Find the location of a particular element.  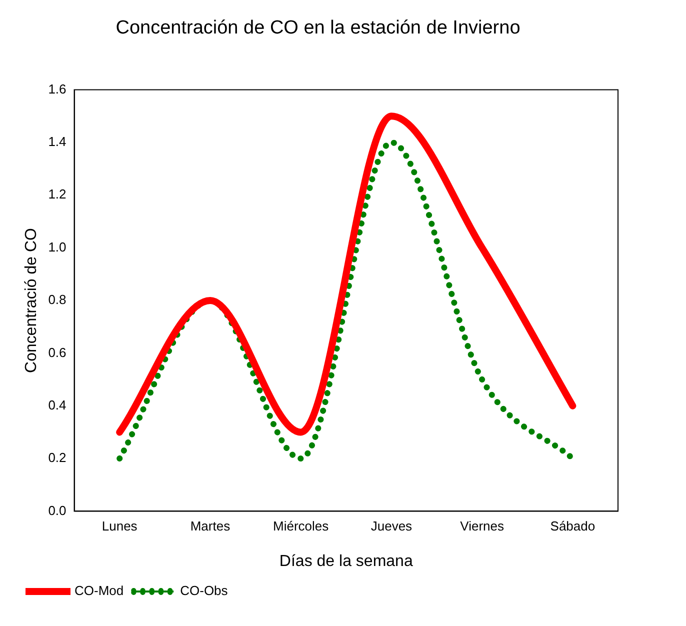

y-tick-label: 1.2 is located at coordinates (57, 194).